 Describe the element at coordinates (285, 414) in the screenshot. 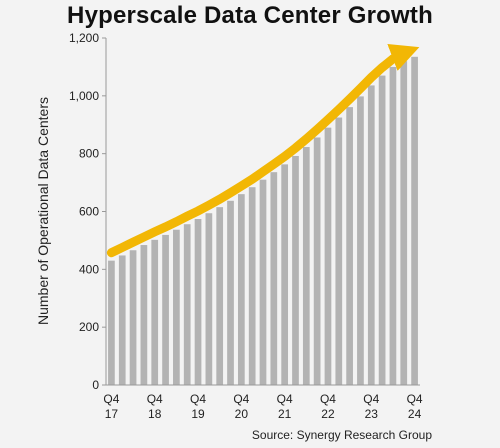

I see `x-tick-label-year: 21` at that location.